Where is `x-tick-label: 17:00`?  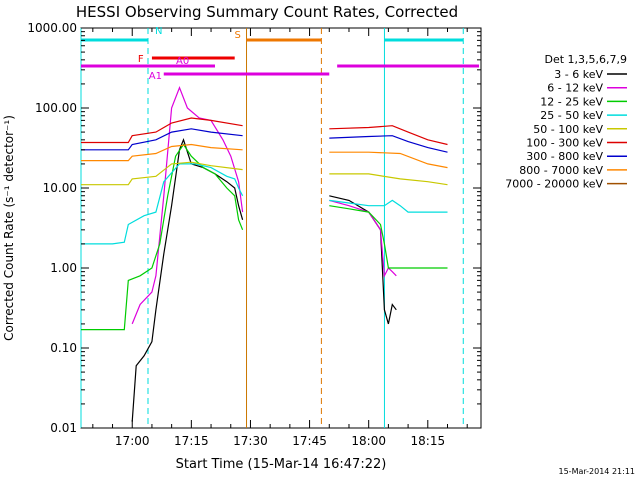
x-tick-label: 17:00 is located at coordinates (132, 441).